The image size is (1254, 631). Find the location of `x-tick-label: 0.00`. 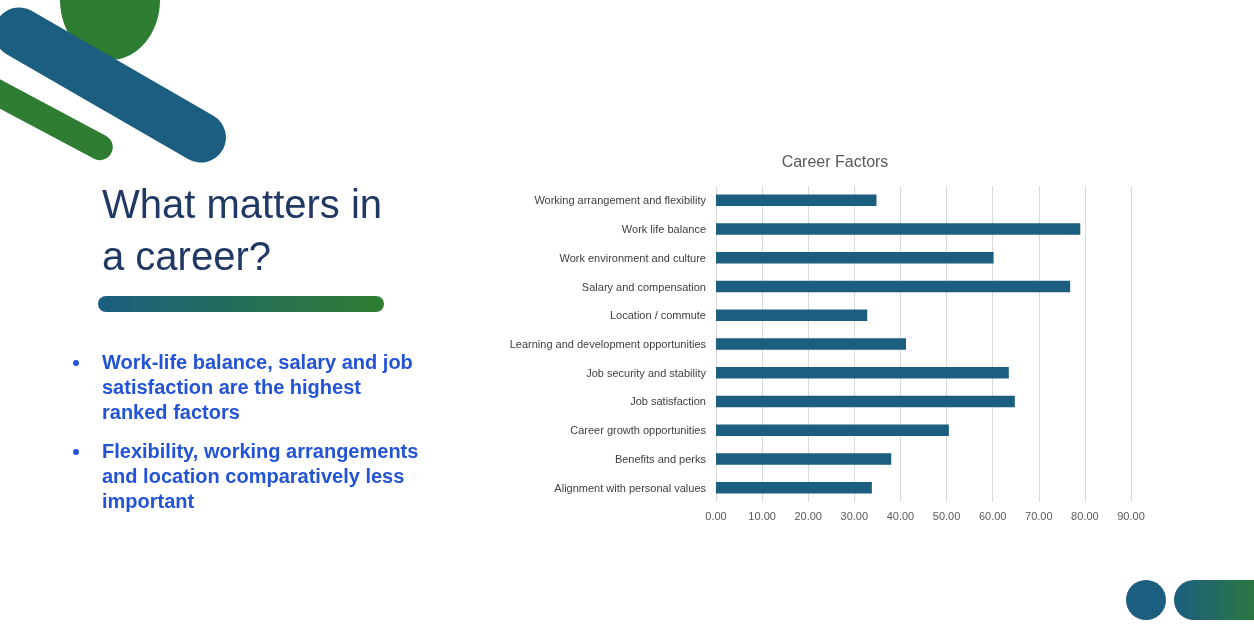

x-tick-label: 0.00 is located at coordinates (716, 515).